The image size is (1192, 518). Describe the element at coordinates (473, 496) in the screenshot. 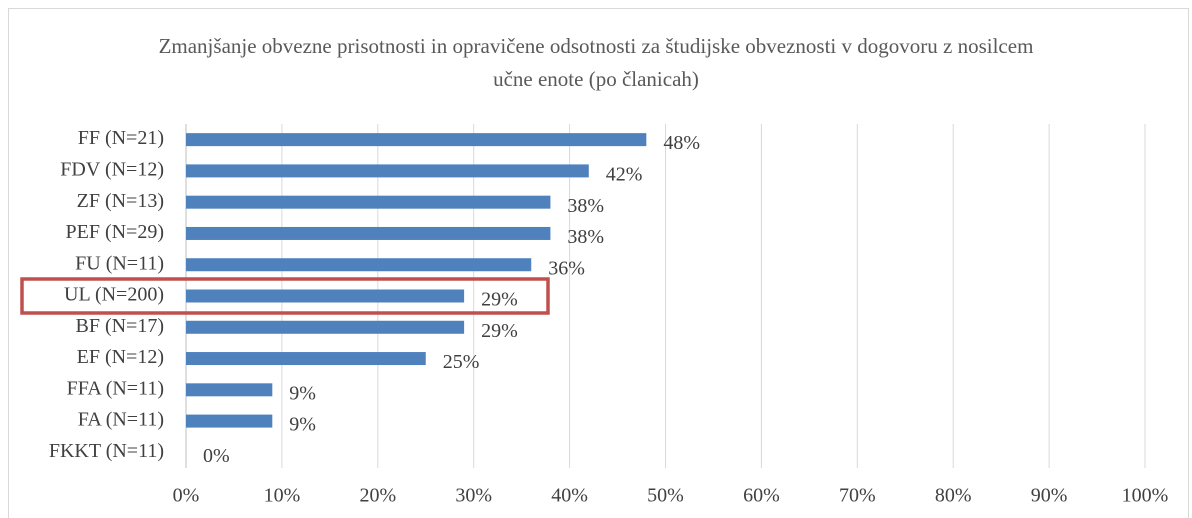

I see `x-tick-label: 30%` at that location.